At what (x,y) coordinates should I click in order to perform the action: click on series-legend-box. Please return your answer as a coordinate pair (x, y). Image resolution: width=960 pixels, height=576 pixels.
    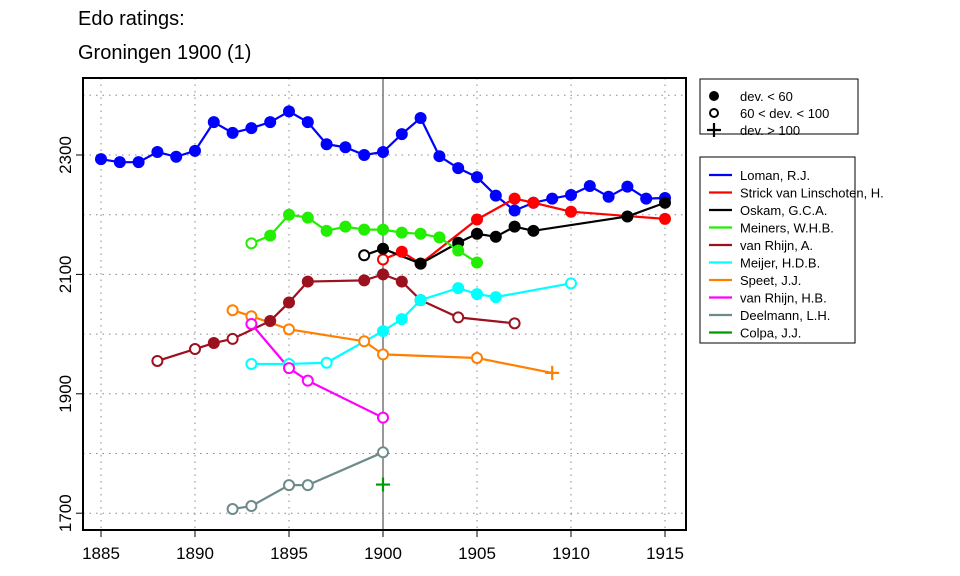
    Looking at the image, I should click on (777, 250).